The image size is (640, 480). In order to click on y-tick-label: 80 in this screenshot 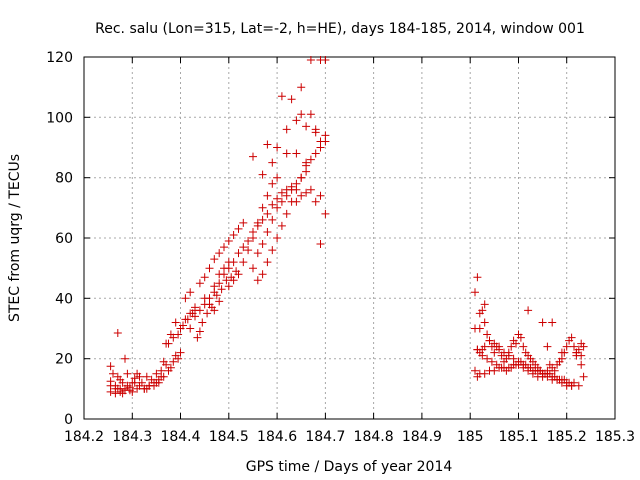, I will do `click(64, 179)`.